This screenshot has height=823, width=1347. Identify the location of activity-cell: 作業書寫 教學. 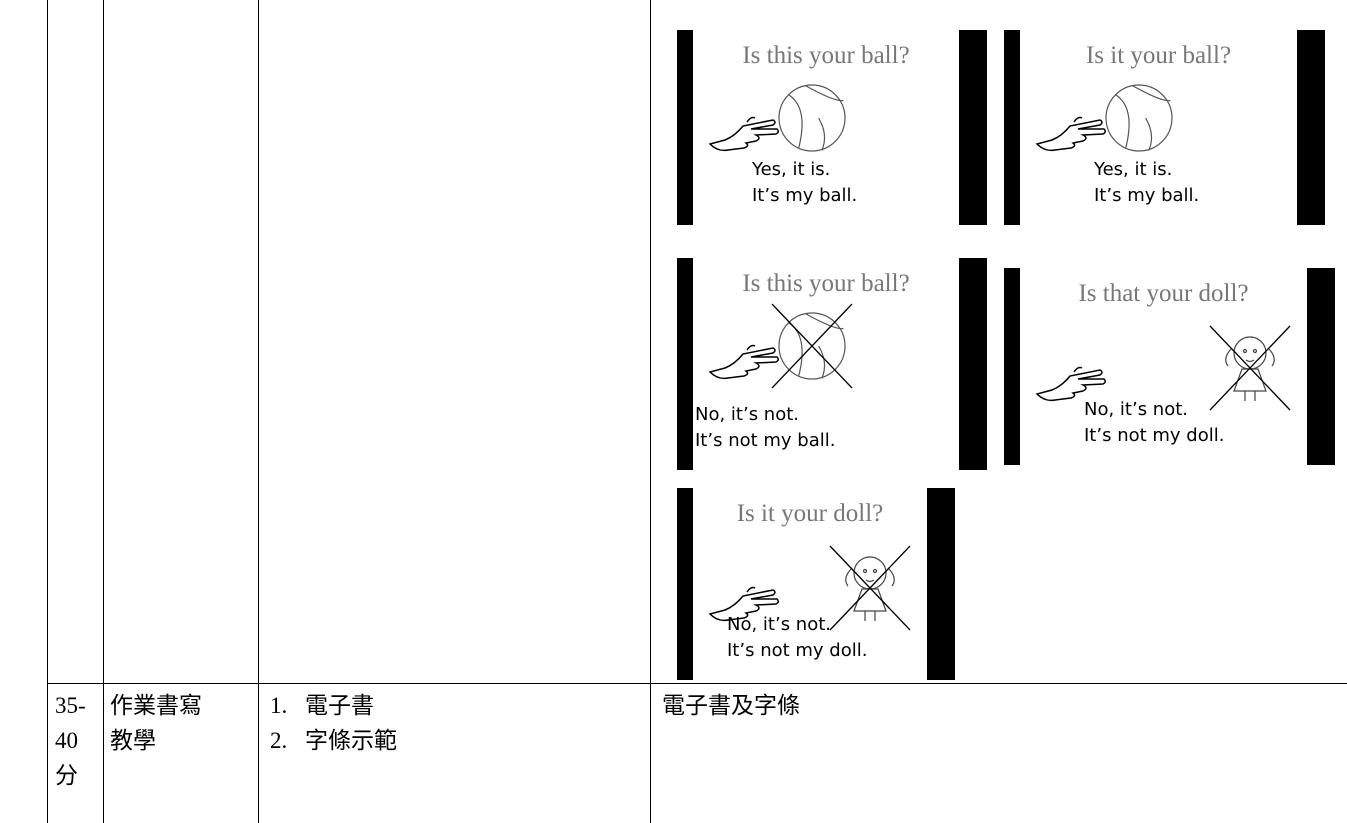
(156, 723).